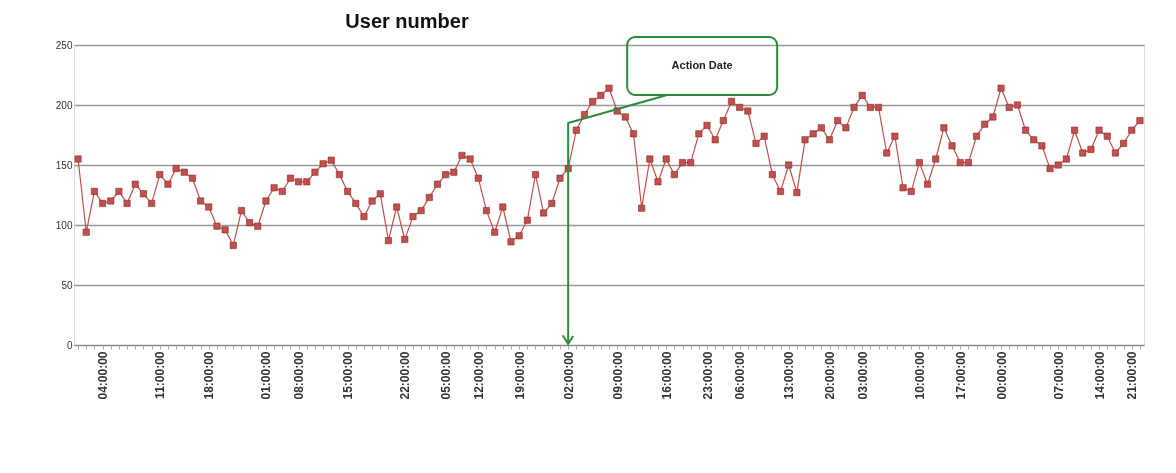  I want to click on x-tick-label: 21:00:00, so click(1132, 375).